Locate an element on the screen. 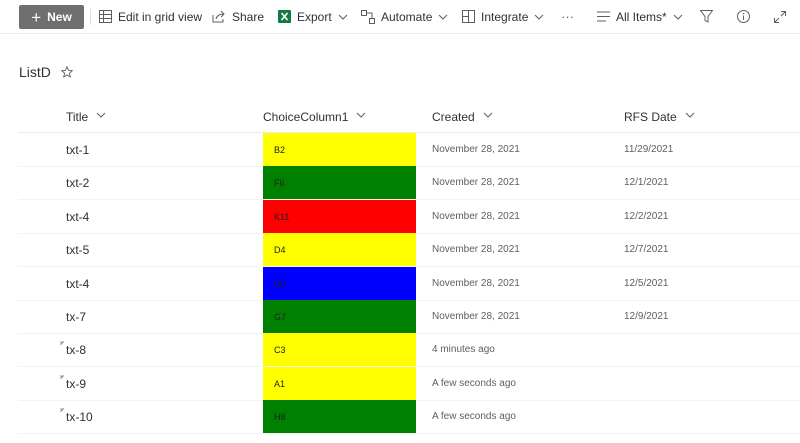  list-title: ListD is located at coordinates (35, 72).